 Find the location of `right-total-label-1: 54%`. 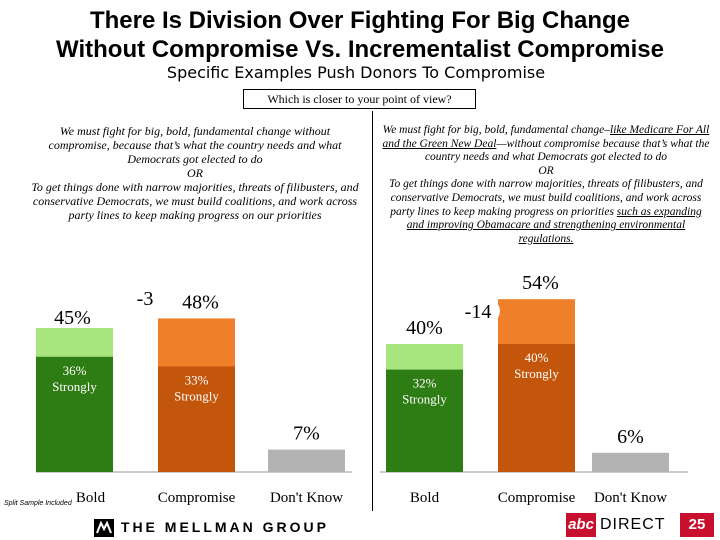

right-total-label-1: 54% is located at coordinates (540, 283).